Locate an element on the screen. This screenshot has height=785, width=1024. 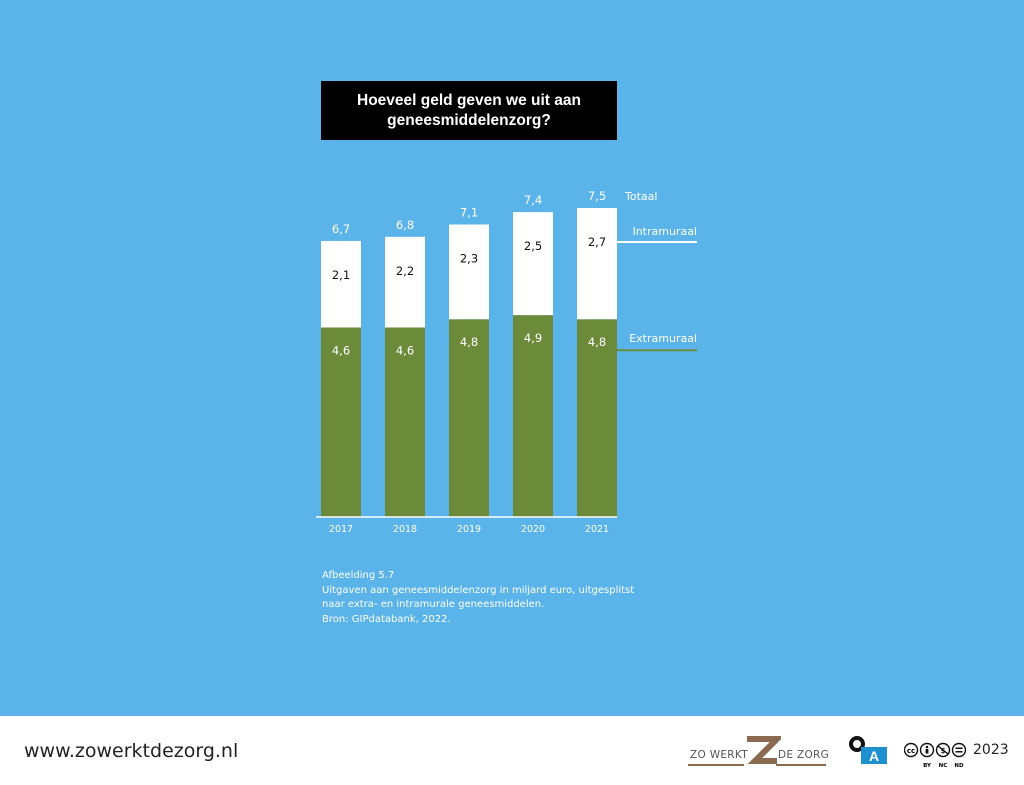
label-intramuraal-2019: 2,3 is located at coordinates (469, 258).